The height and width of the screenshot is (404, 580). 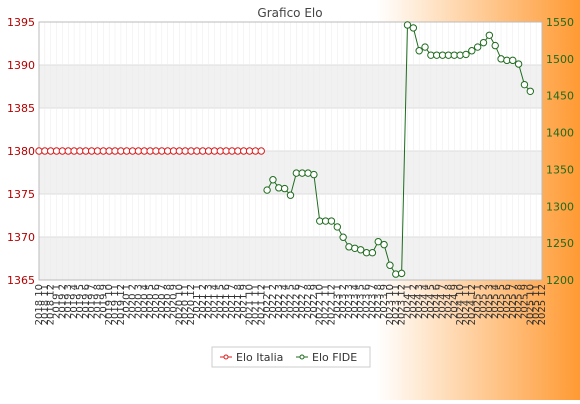 I want to click on x-axis-tick-label: 2025 10, so click(x=530, y=304).